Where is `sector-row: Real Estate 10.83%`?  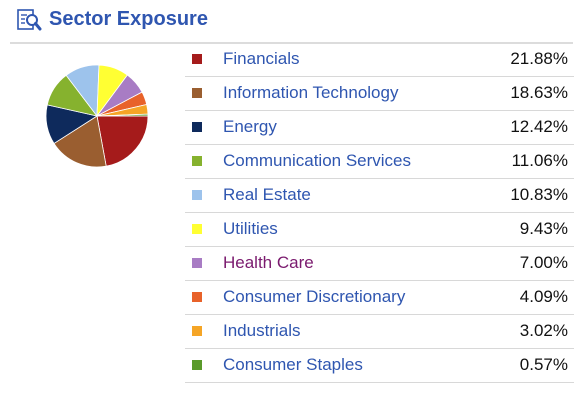 sector-row: Real Estate 10.83% is located at coordinates (379, 196).